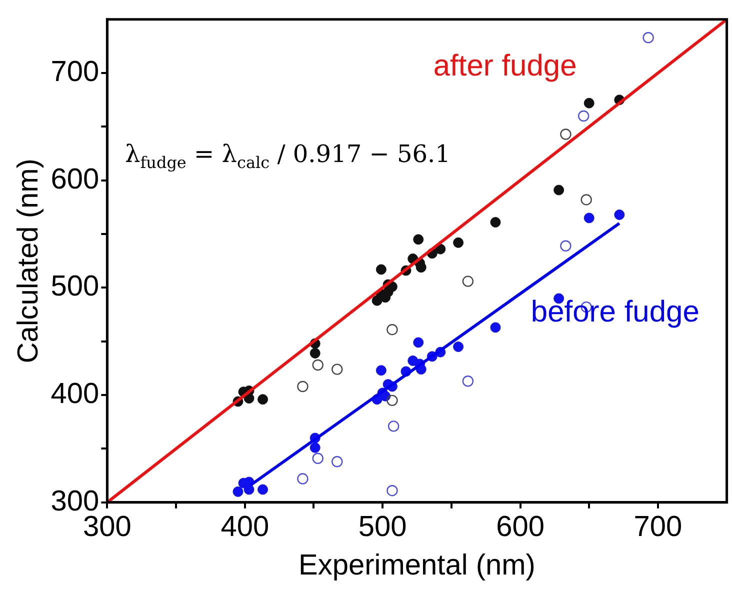  Describe the element at coordinates (658, 526) in the screenshot. I see `x-tick-label: 700` at that location.